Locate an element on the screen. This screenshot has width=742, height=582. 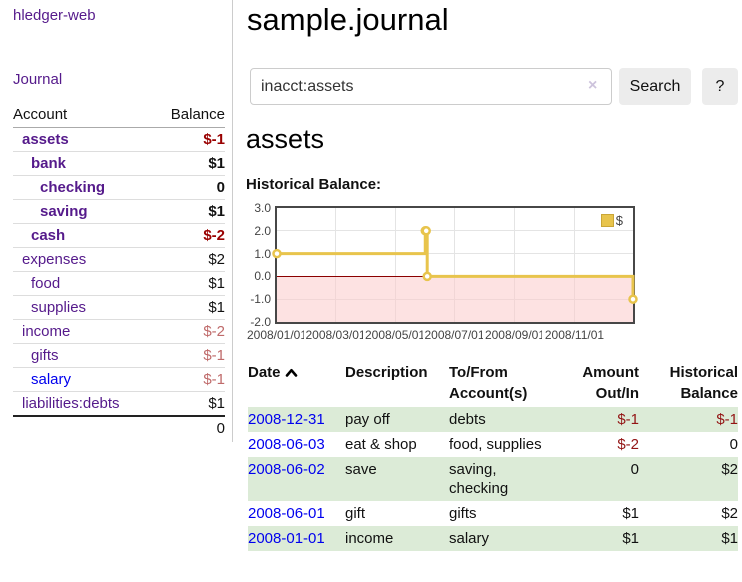
txn-date-link: 2008-01-01 is located at coordinates (286, 538).